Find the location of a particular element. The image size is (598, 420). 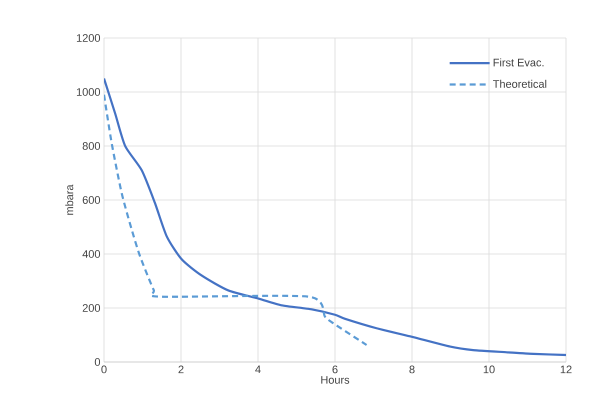

x-tick-label: 4 is located at coordinates (258, 370).